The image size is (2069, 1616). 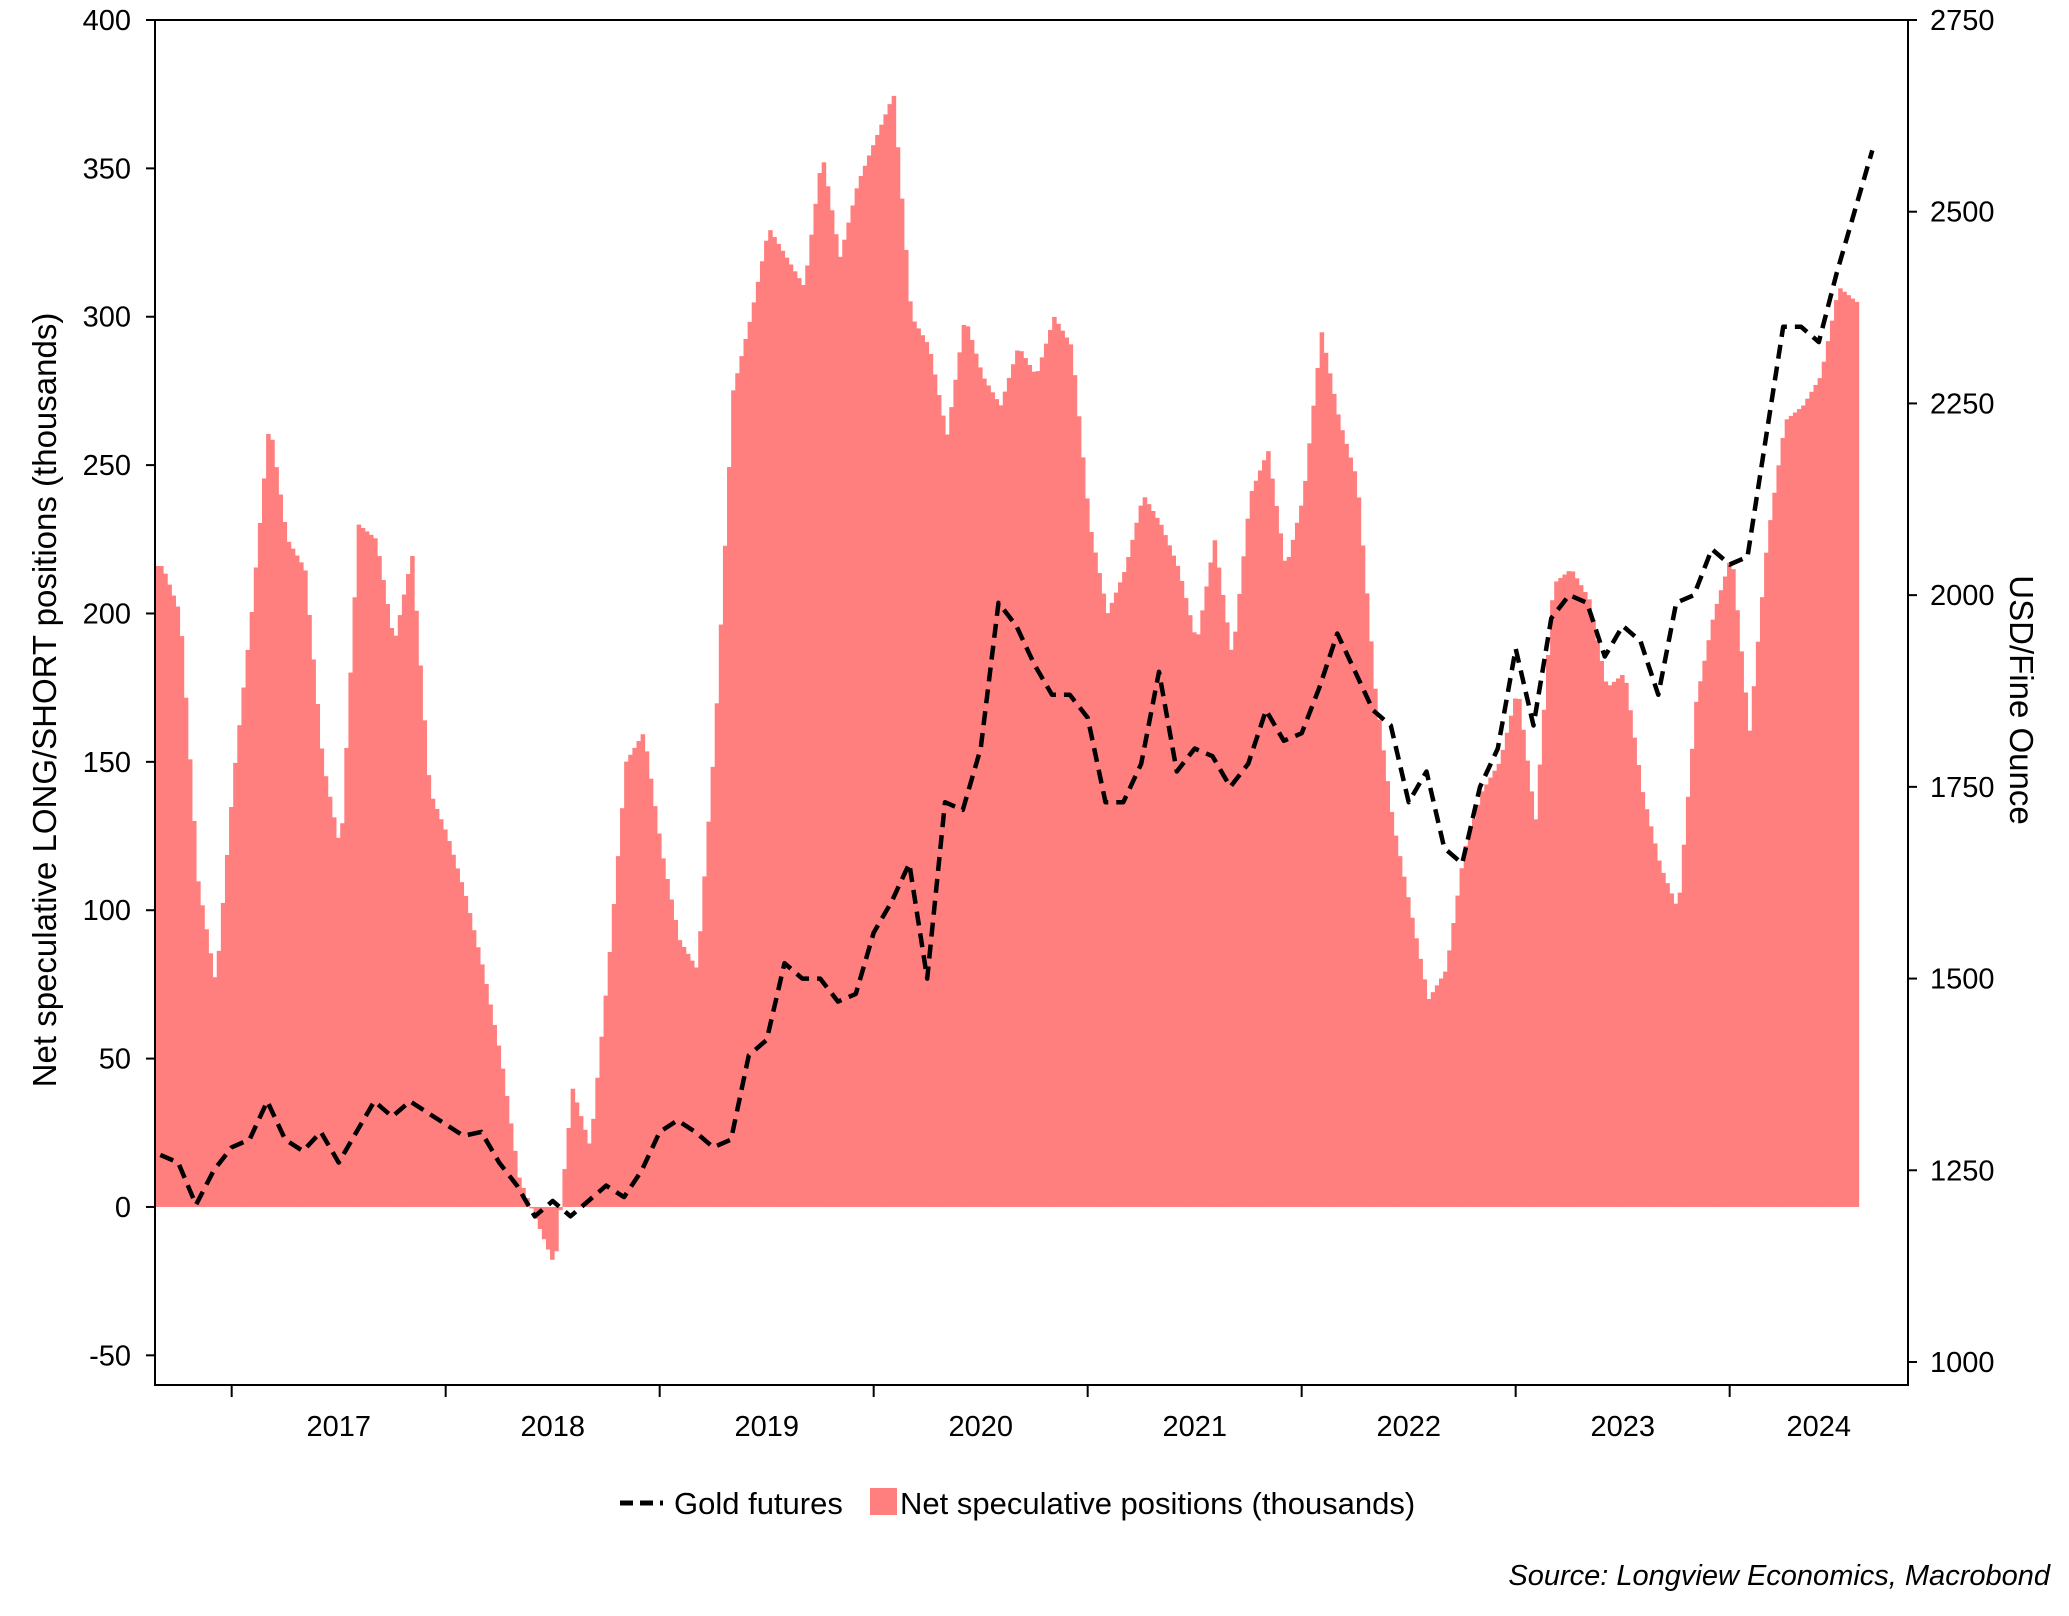 I want to click on x-tick-label: 2024, so click(x=1819, y=1427).